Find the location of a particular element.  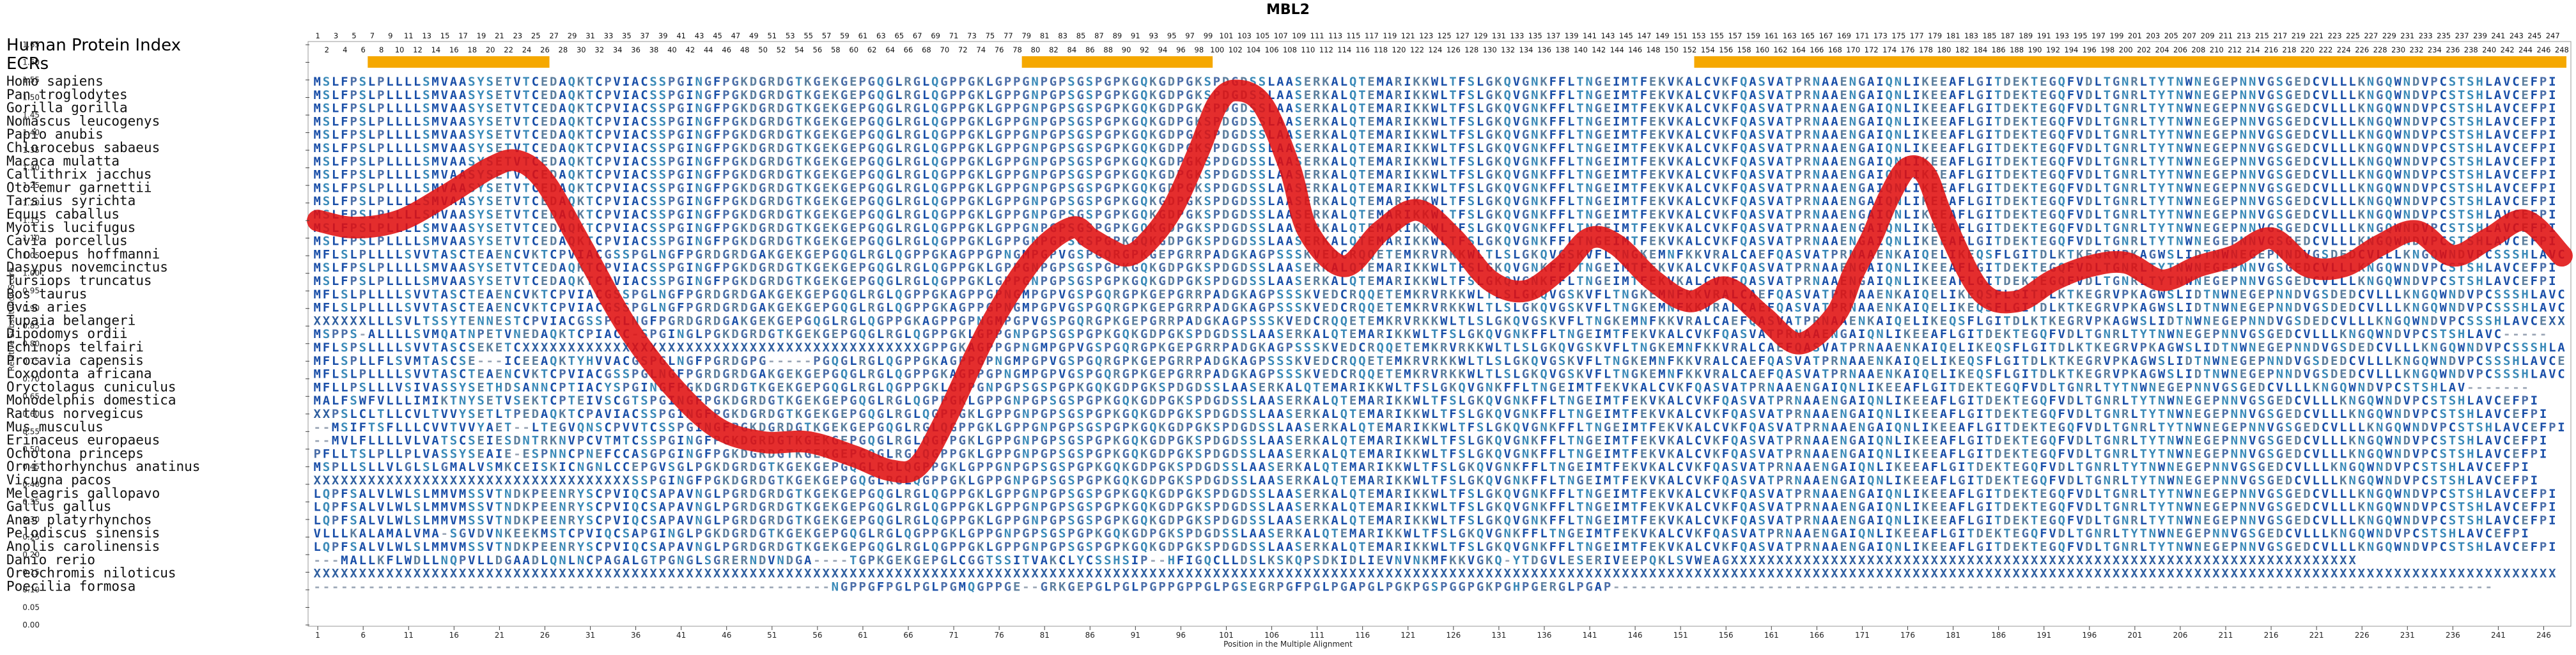

residue: W is located at coordinates (2397, 82).